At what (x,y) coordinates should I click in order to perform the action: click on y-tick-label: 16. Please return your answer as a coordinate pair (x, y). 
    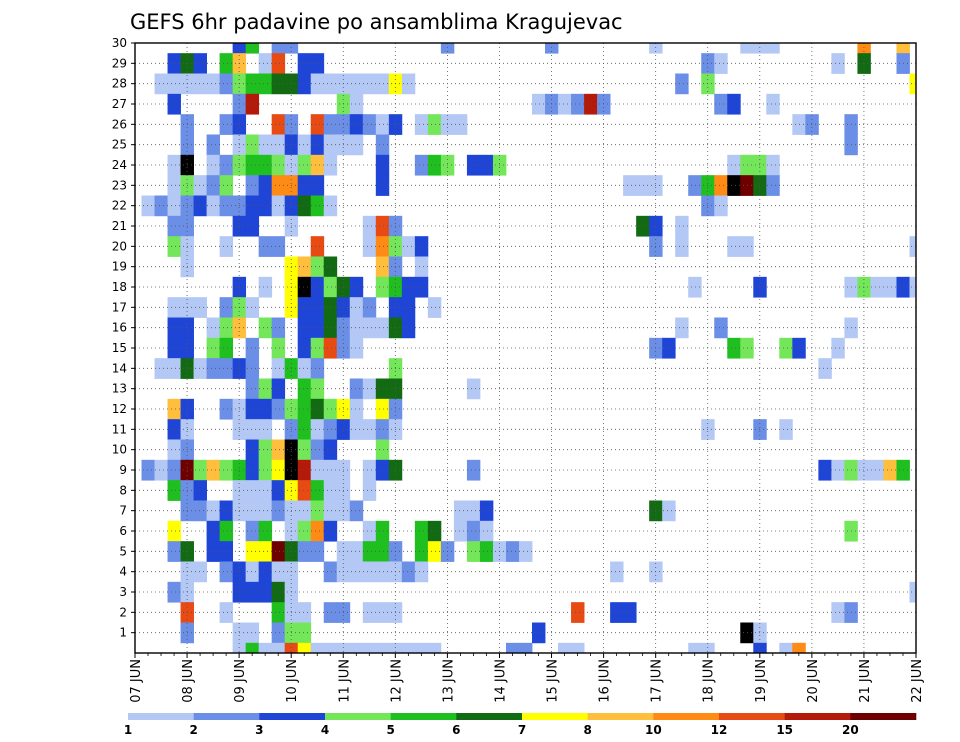
    Looking at the image, I should click on (119, 328).